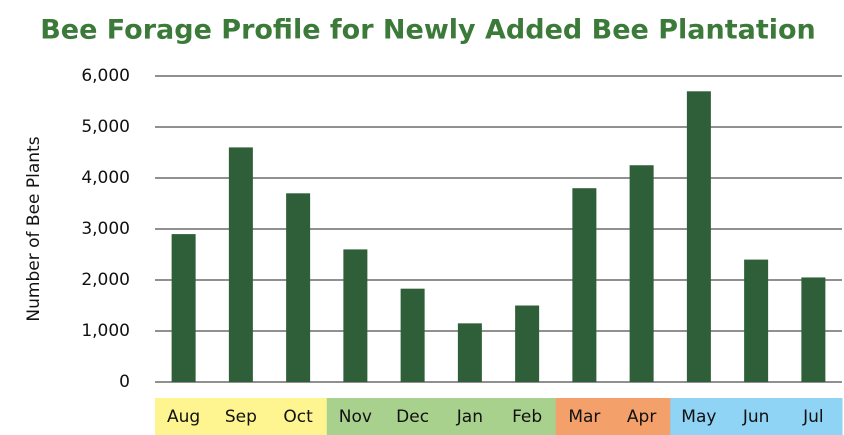 This screenshot has width=844, height=435. I want to click on x-tick-label: Dec, so click(412, 417).